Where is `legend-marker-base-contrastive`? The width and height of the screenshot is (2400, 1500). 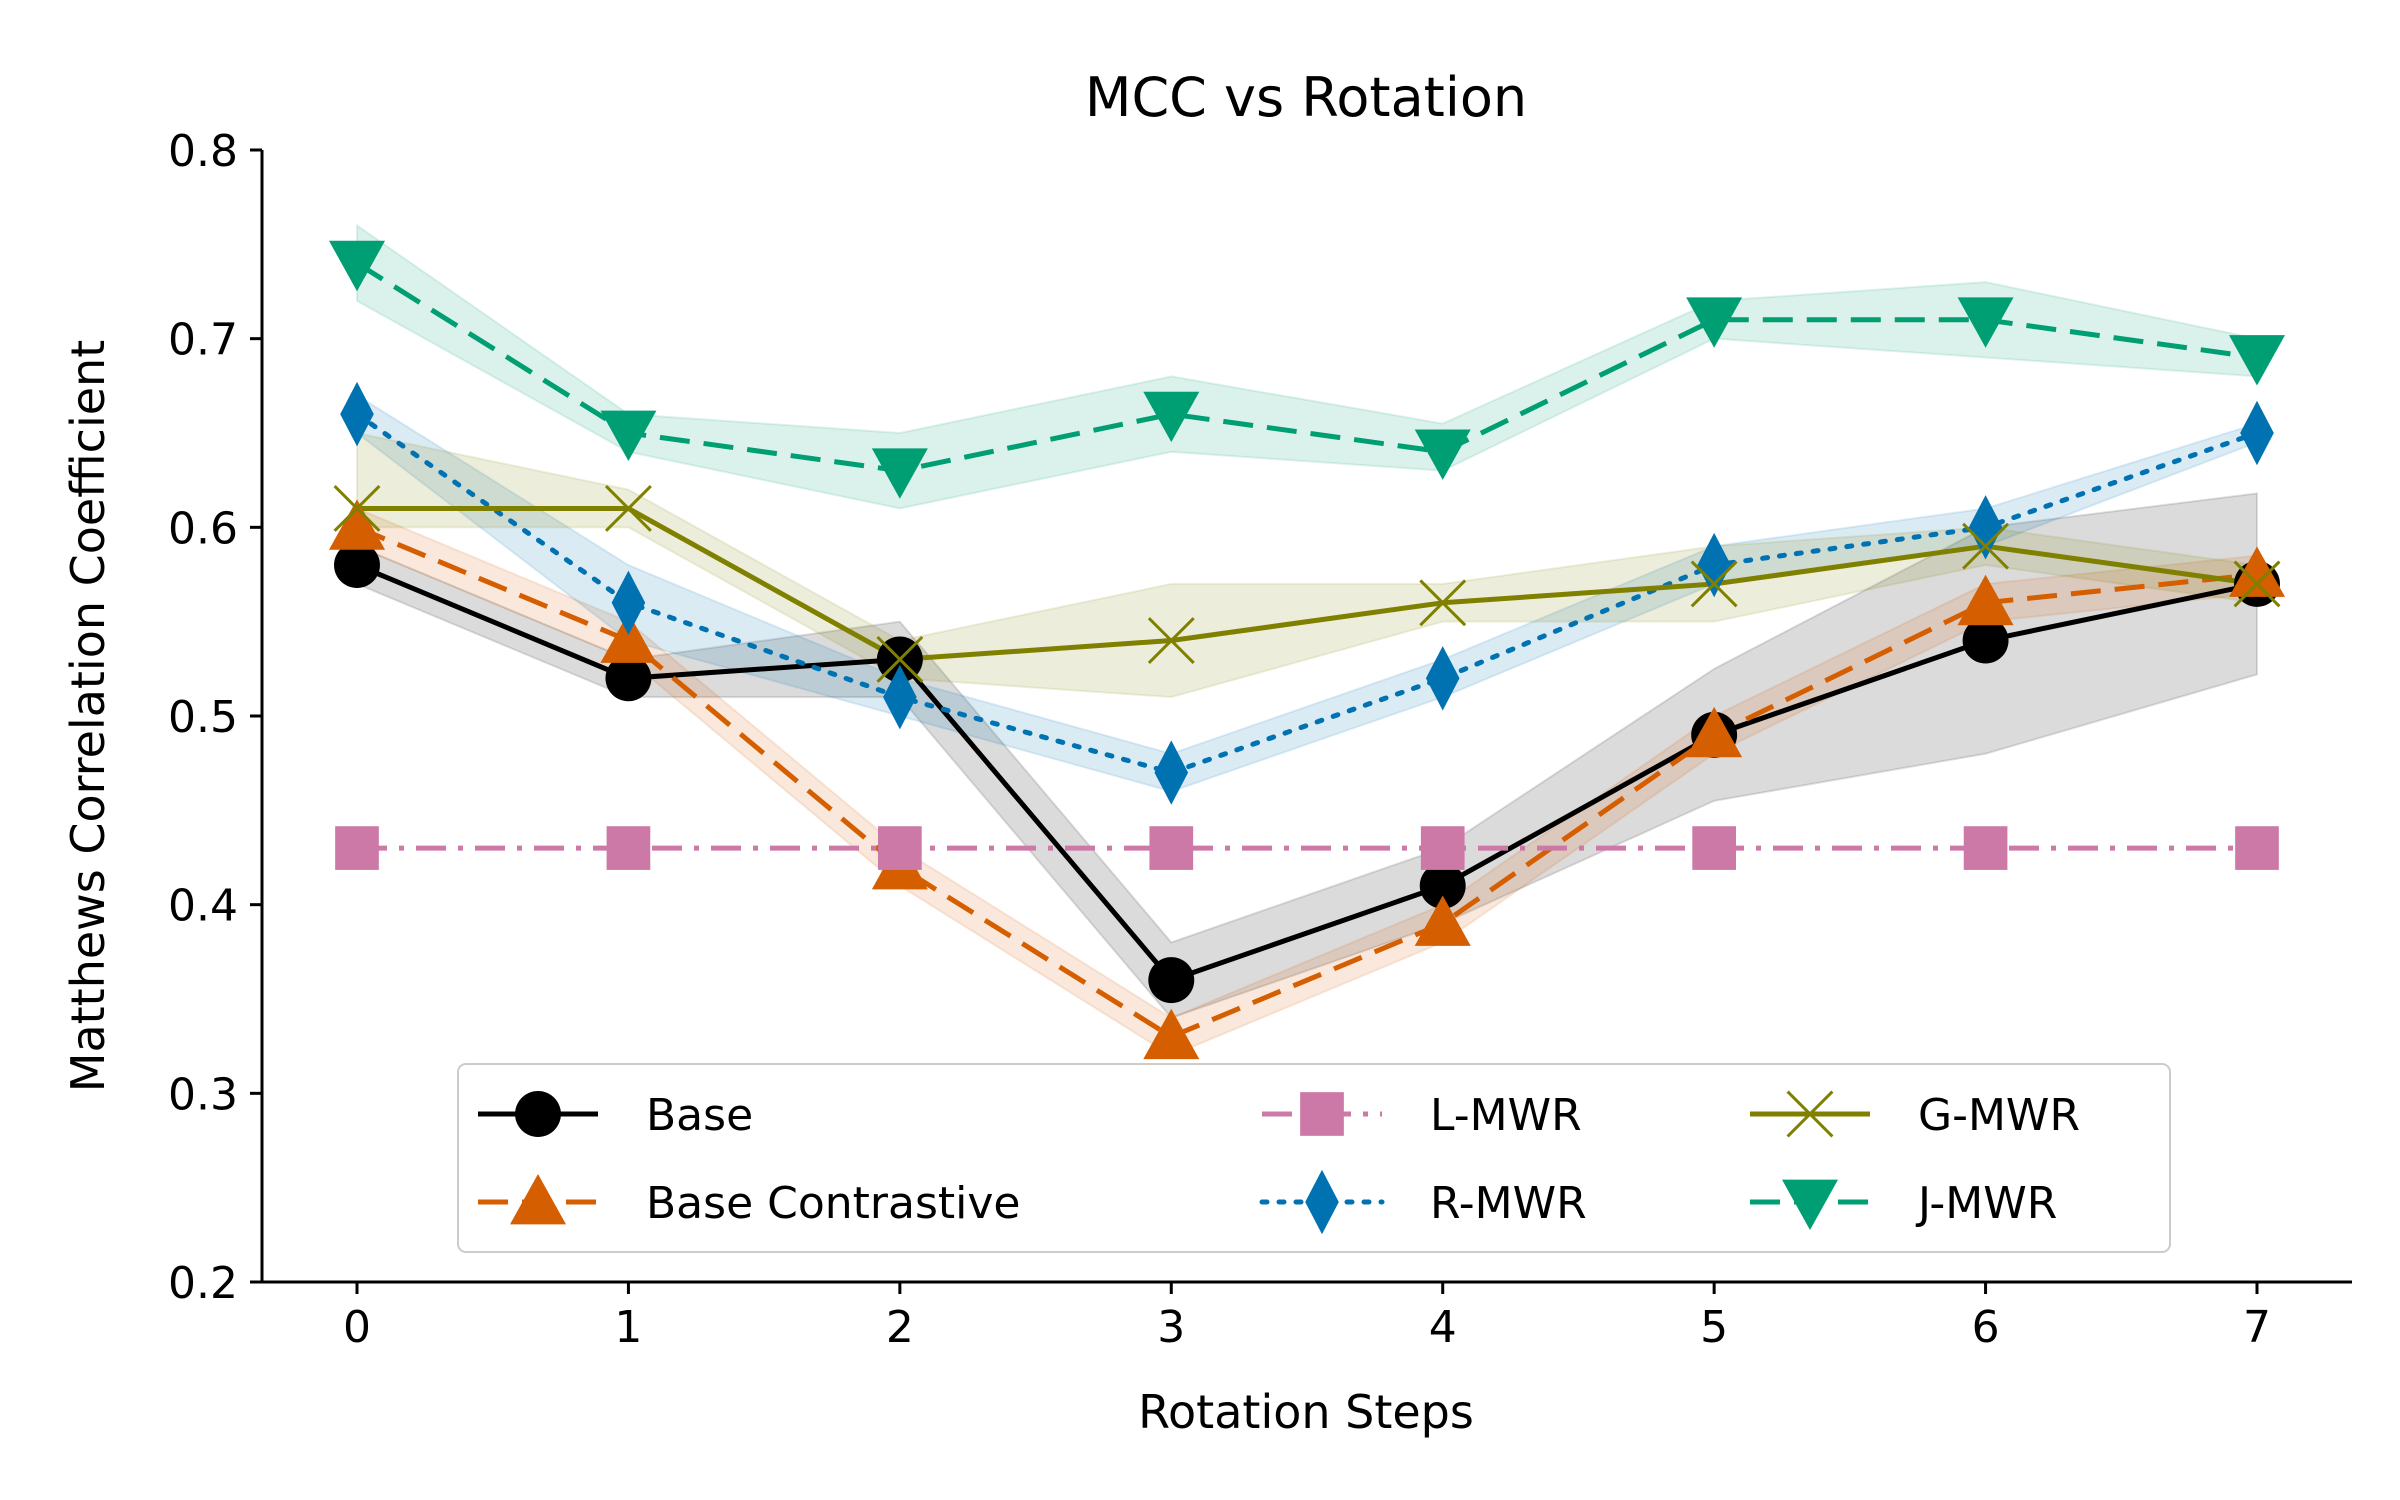 legend-marker-base-contrastive is located at coordinates (538, 1199).